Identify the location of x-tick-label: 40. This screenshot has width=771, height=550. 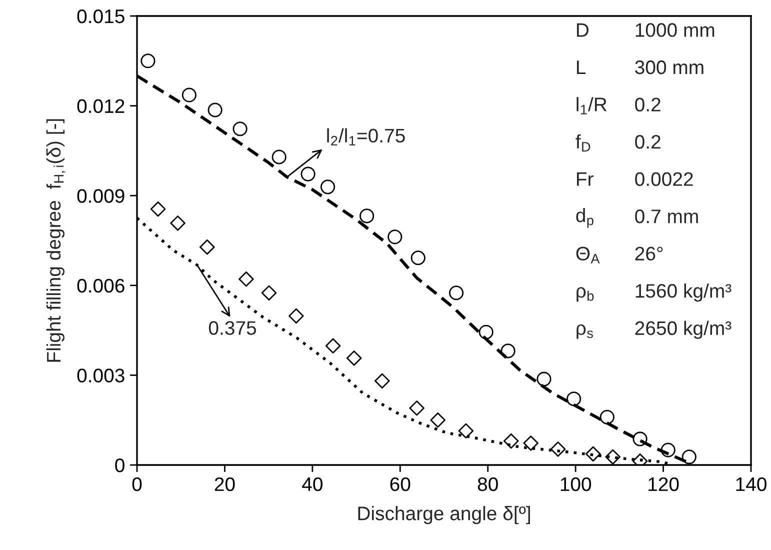
(312, 484).